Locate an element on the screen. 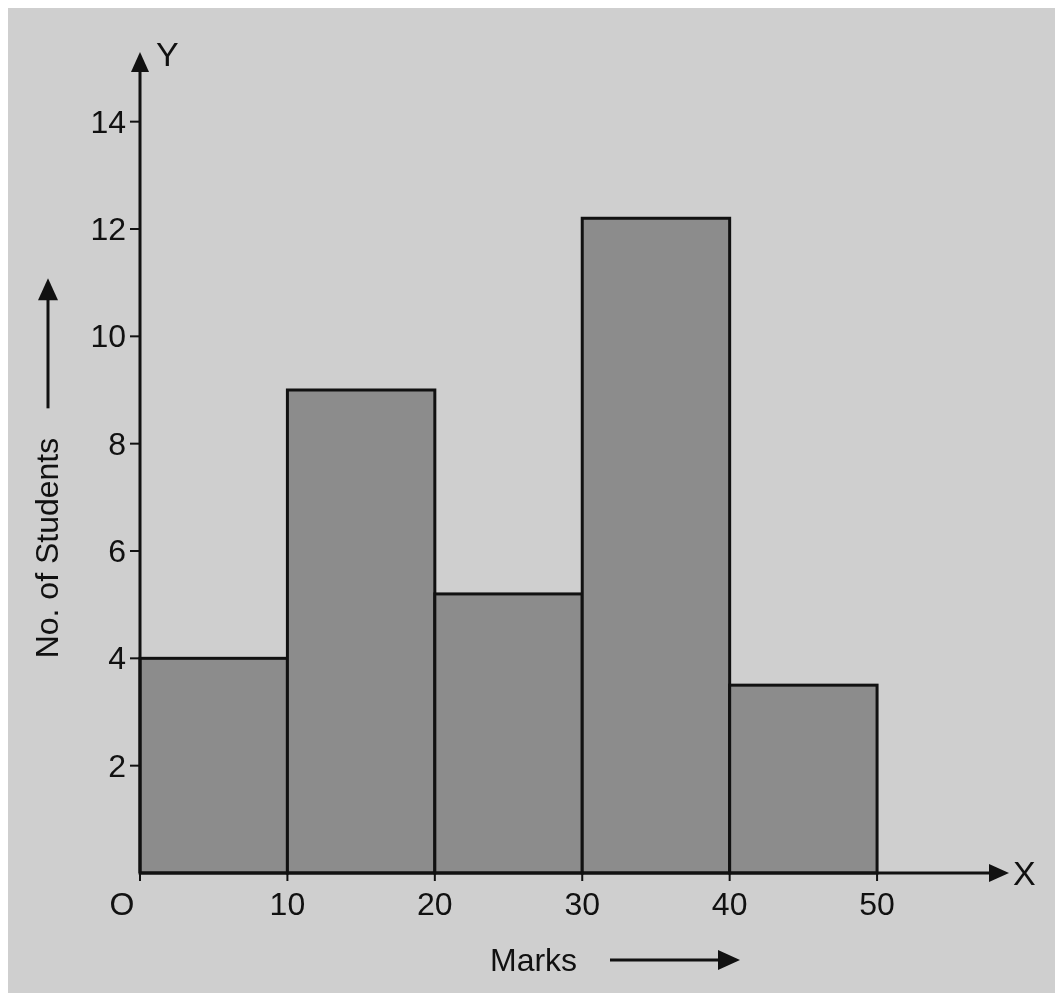 The image size is (1063, 993). y-tick-label: 12 is located at coordinates (108, 229).